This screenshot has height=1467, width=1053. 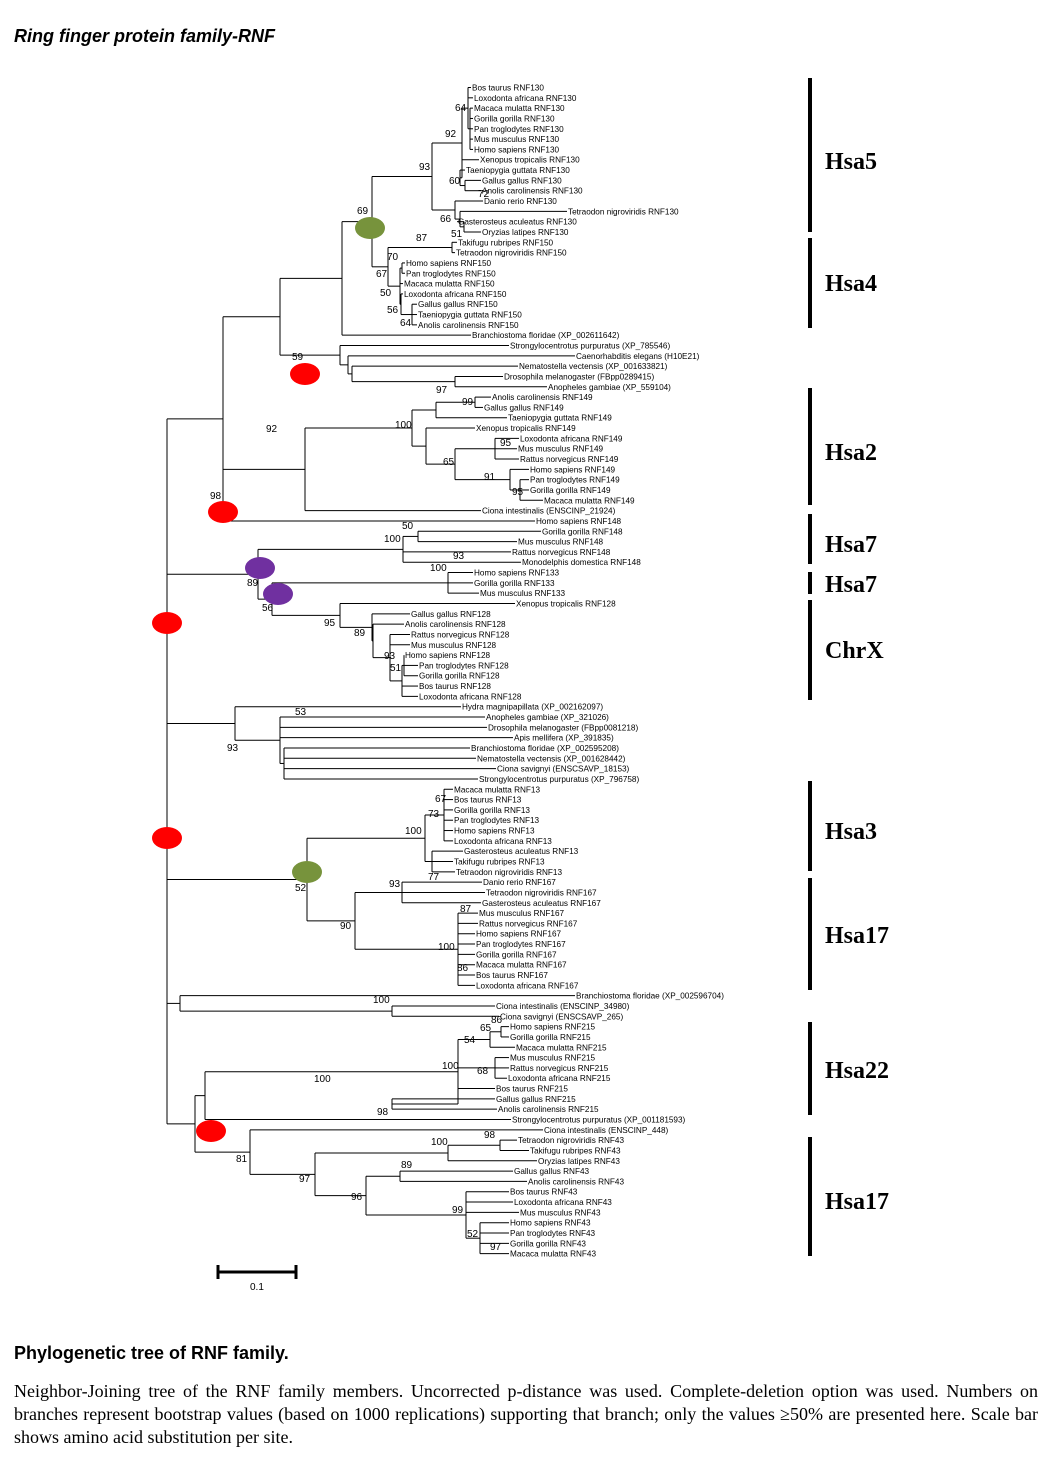 I want to click on leaf-label: Gorilla gorilla RNF148, so click(x=582, y=531).